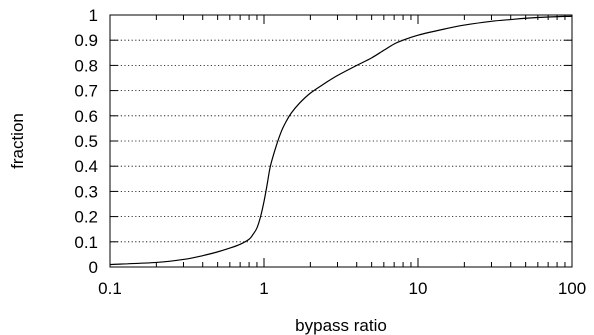 The image size is (594, 335). Describe the element at coordinates (86, 91) in the screenshot. I see `y-tick-label: 0.7` at that location.